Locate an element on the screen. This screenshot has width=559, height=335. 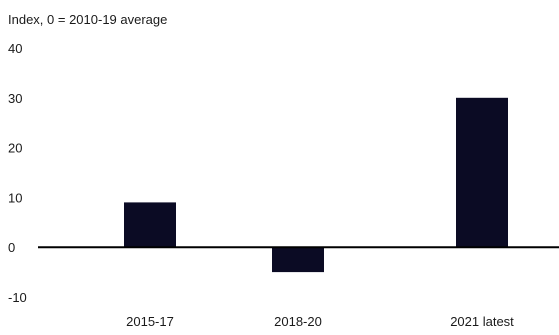
x-ticks: 2015-17 2018-20 2021 latest is located at coordinates (320, 321).